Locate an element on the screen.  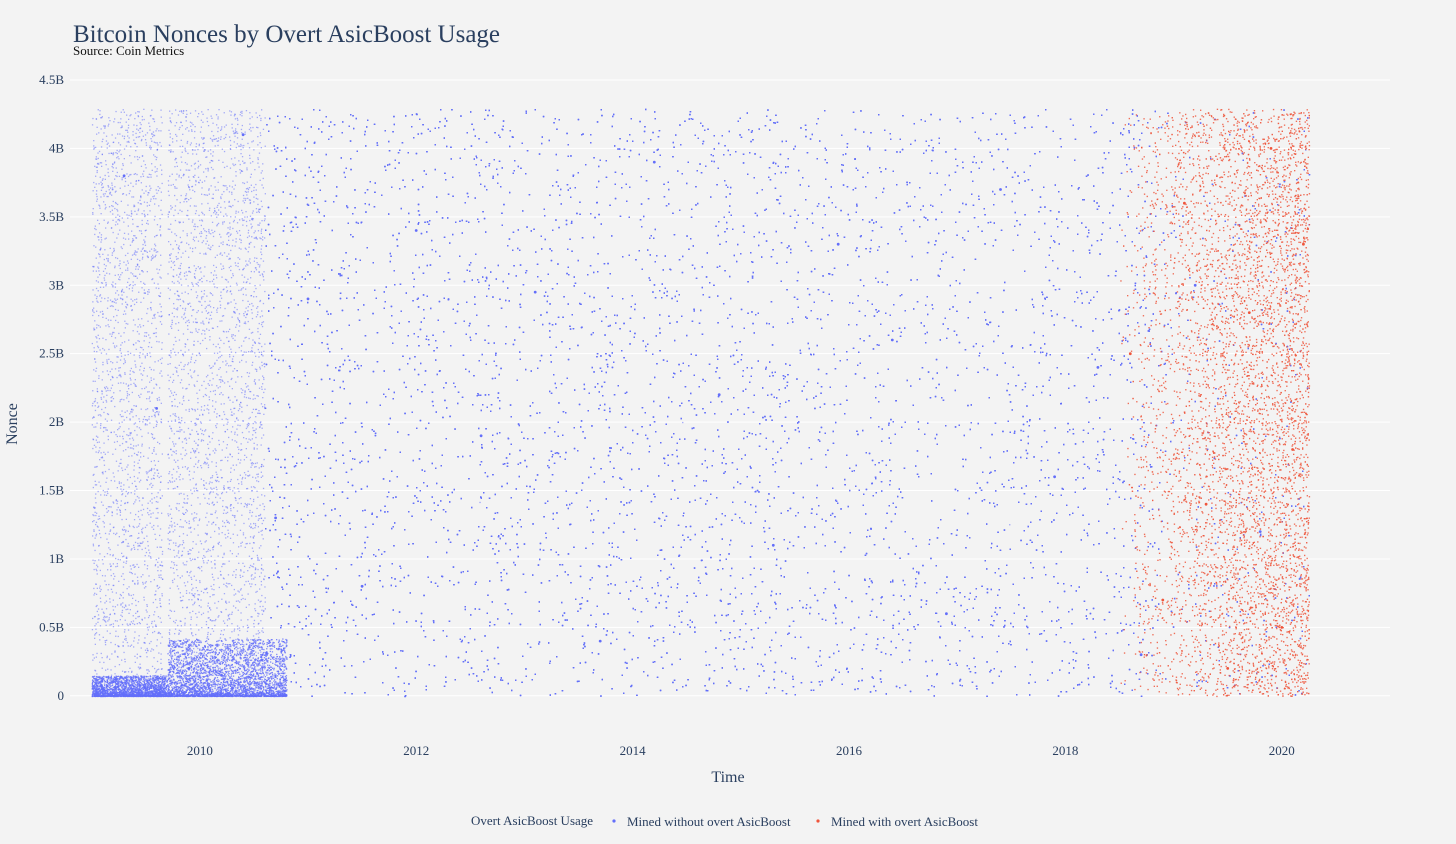
y-tick-label: 4B is located at coordinates (57, 147).